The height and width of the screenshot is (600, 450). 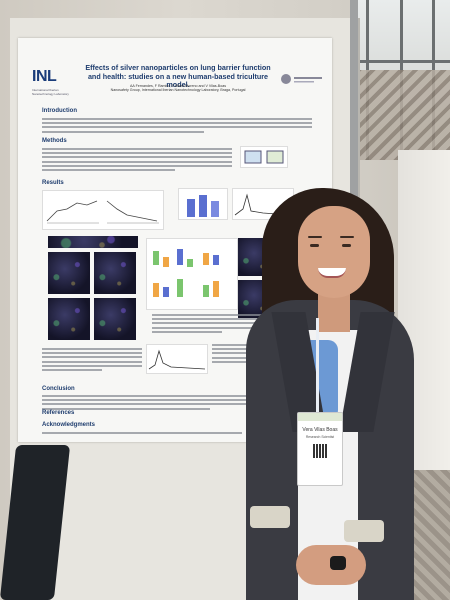 I want to click on wristwatch, so click(x=338, y=563).